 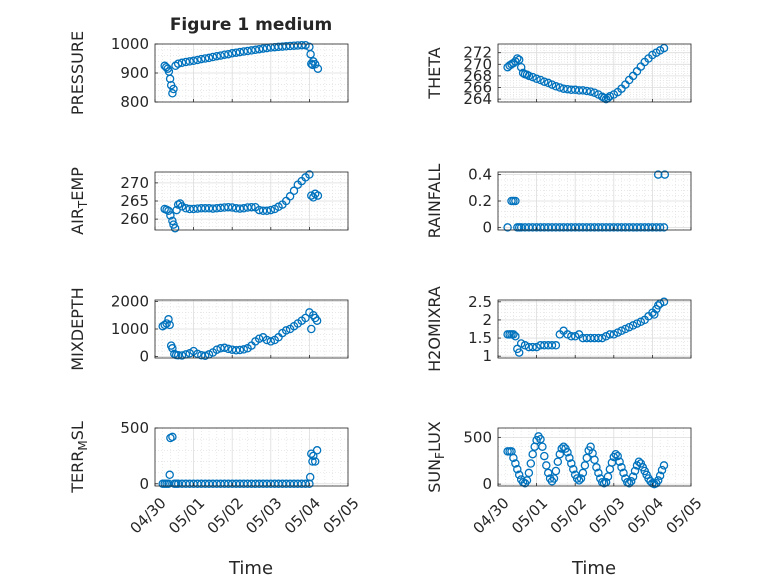 What do you see at coordinates (480, 338) in the screenshot?
I see `y-tick-label: 1.5` at bounding box center [480, 338].